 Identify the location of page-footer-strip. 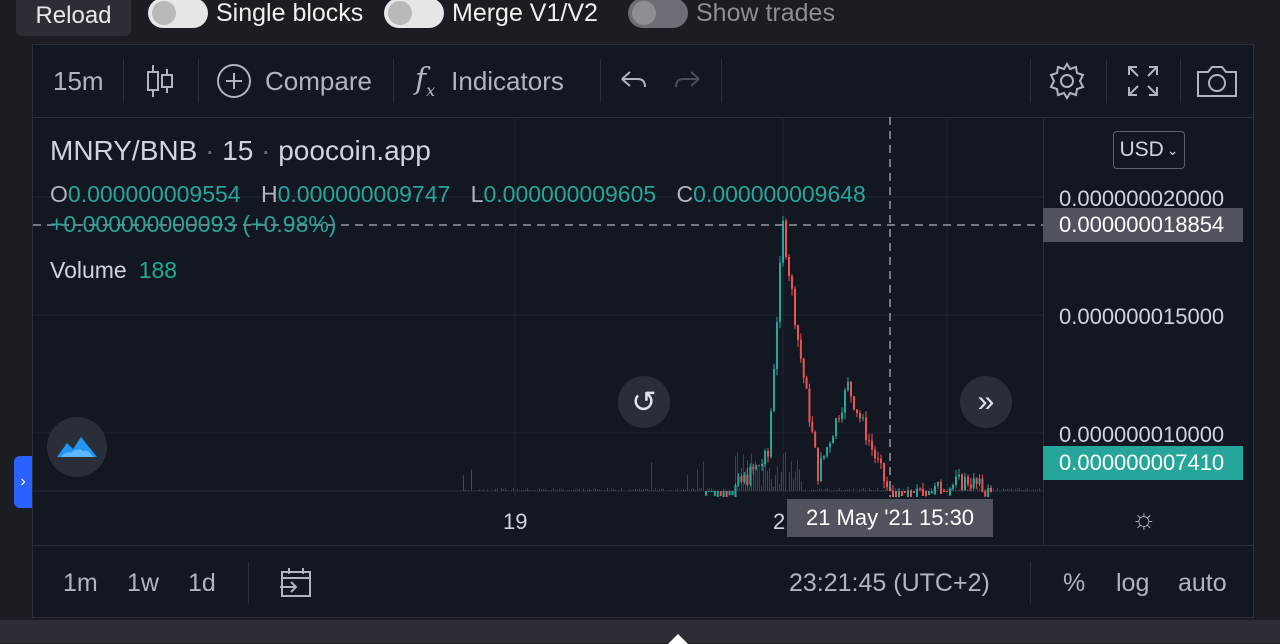
(640, 631).